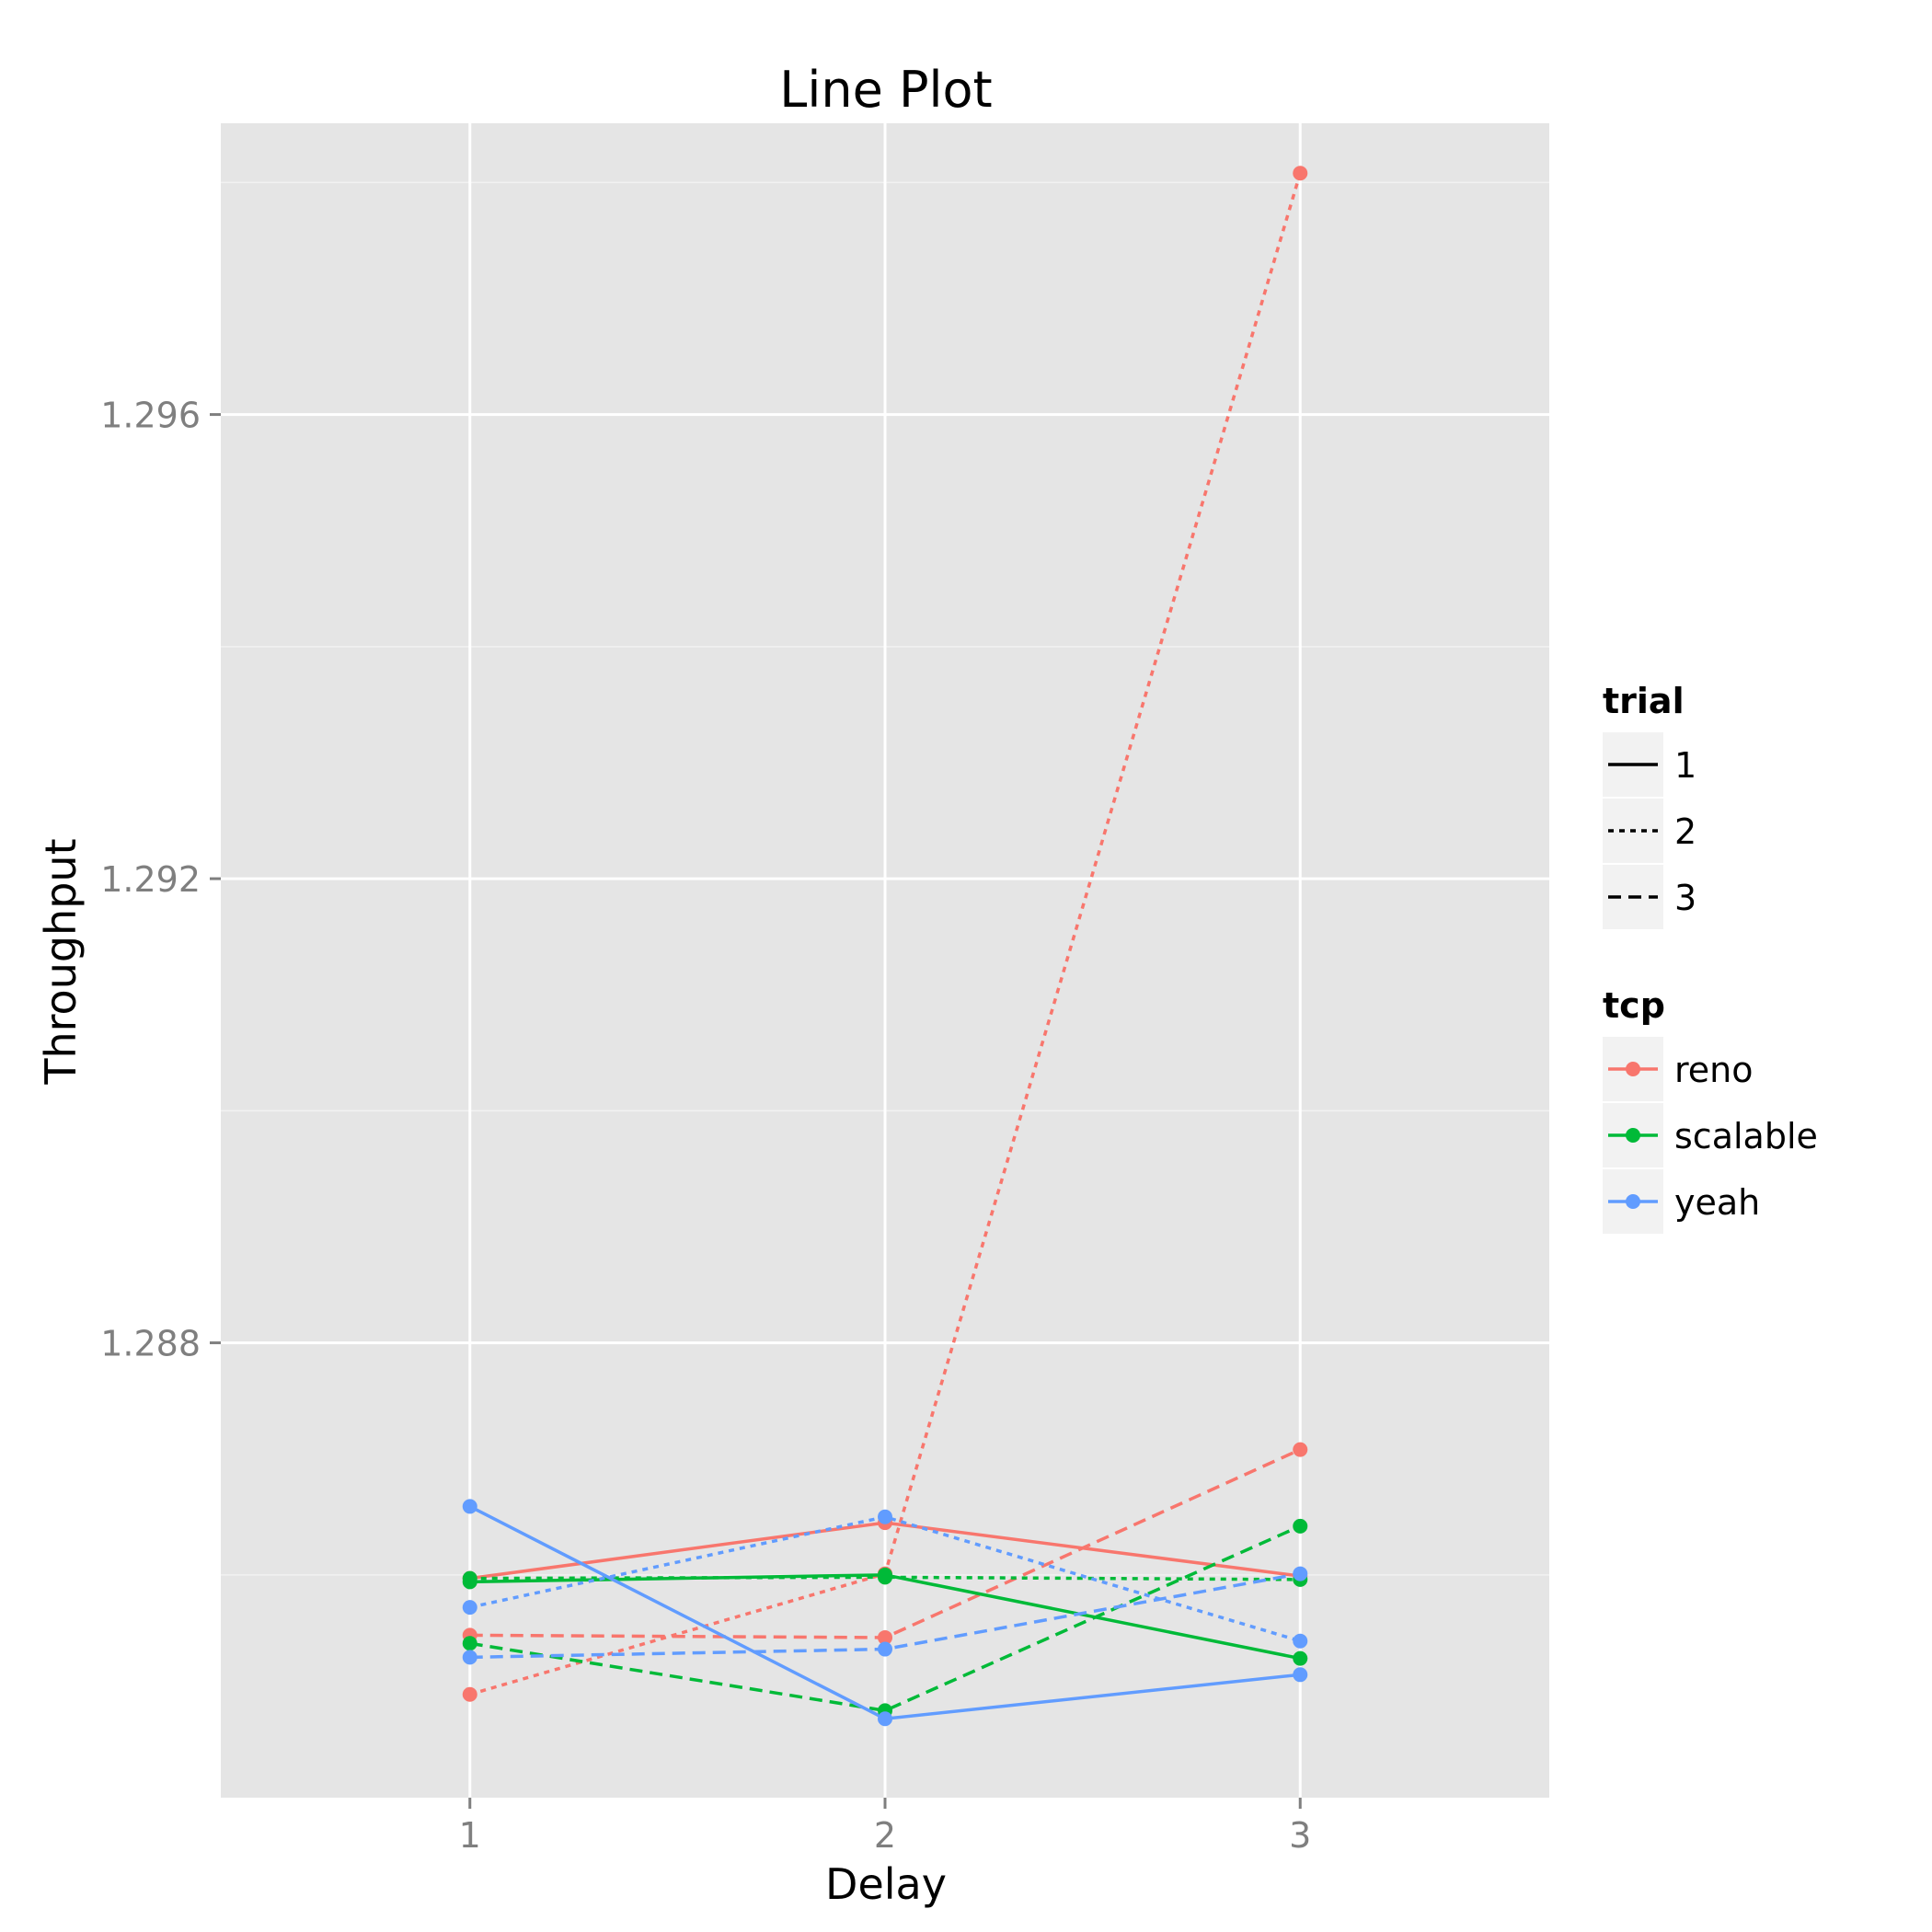 The height and width of the screenshot is (1932, 1932). Describe the element at coordinates (1746, 1136) in the screenshot. I see `legend-label-tcp: scalable` at that location.